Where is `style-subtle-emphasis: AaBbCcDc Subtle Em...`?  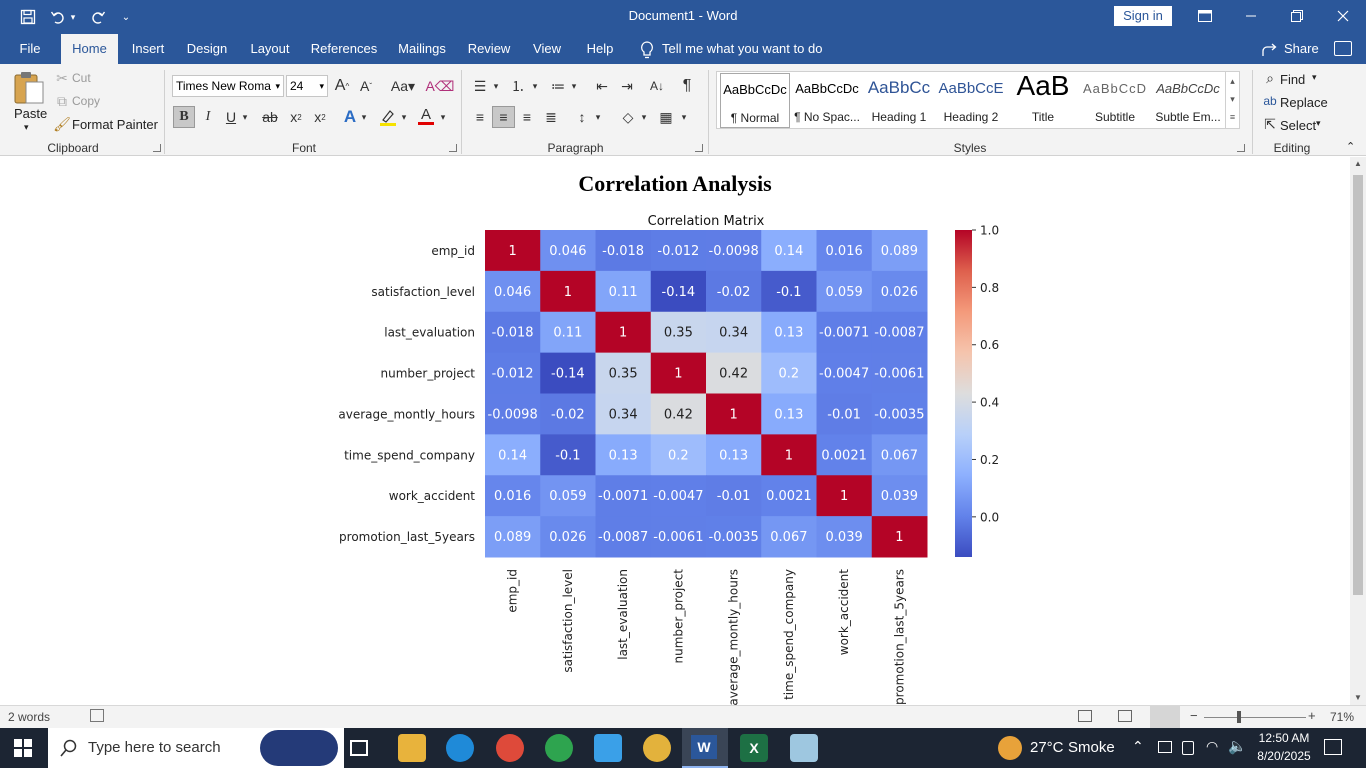 style-subtle-emphasis: AaBbCcDc Subtle Em... is located at coordinates (1188, 100).